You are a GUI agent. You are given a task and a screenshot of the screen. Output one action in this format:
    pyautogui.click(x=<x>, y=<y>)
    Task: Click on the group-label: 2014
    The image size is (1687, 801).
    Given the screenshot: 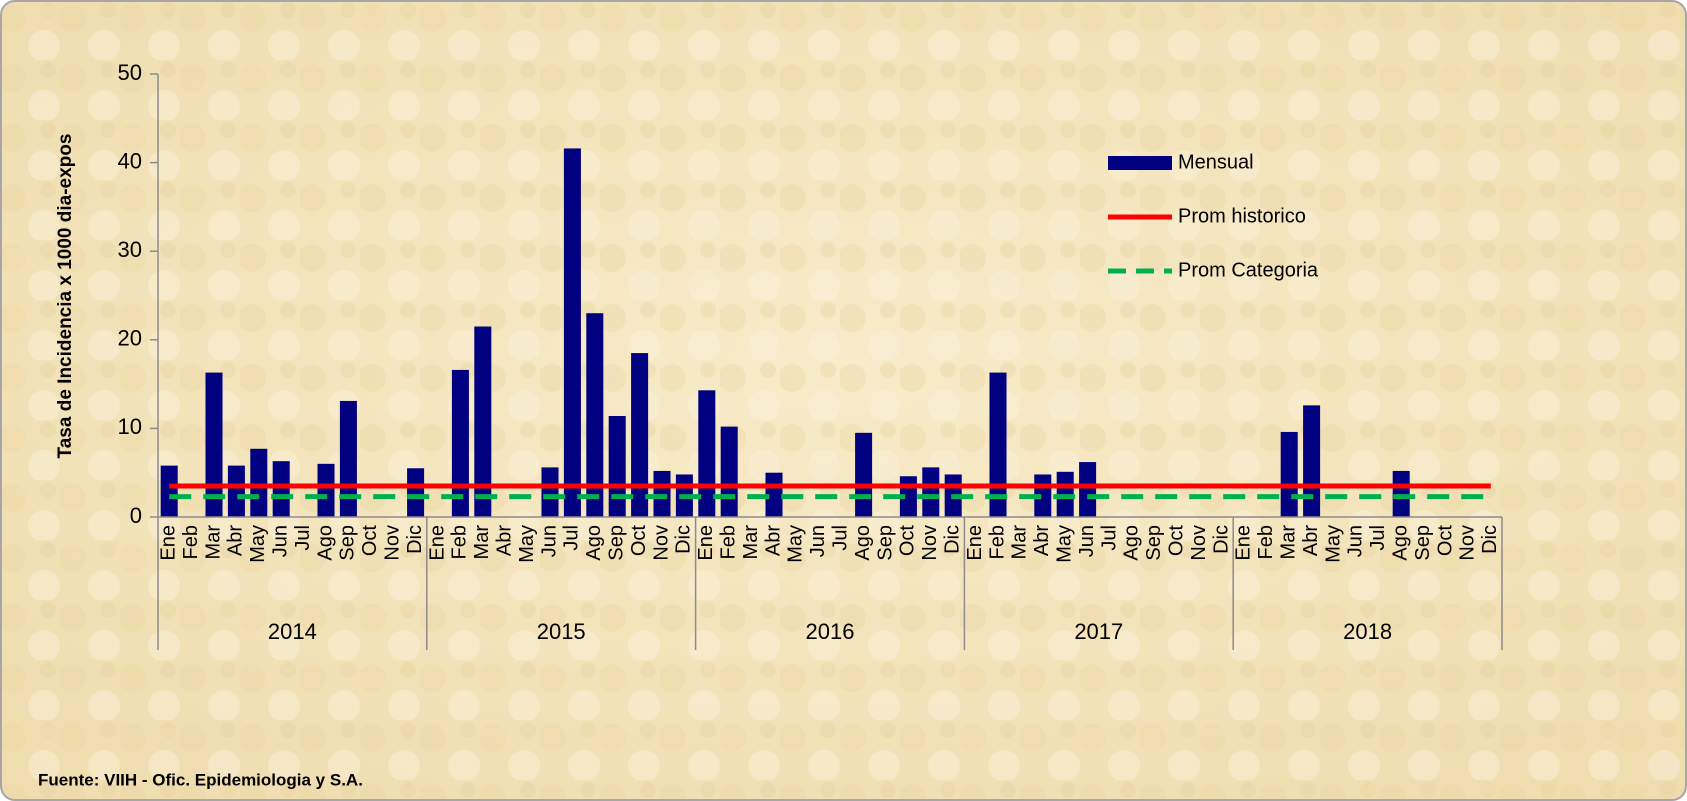 What is the action you would take?
    pyautogui.click(x=292, y=631)
    